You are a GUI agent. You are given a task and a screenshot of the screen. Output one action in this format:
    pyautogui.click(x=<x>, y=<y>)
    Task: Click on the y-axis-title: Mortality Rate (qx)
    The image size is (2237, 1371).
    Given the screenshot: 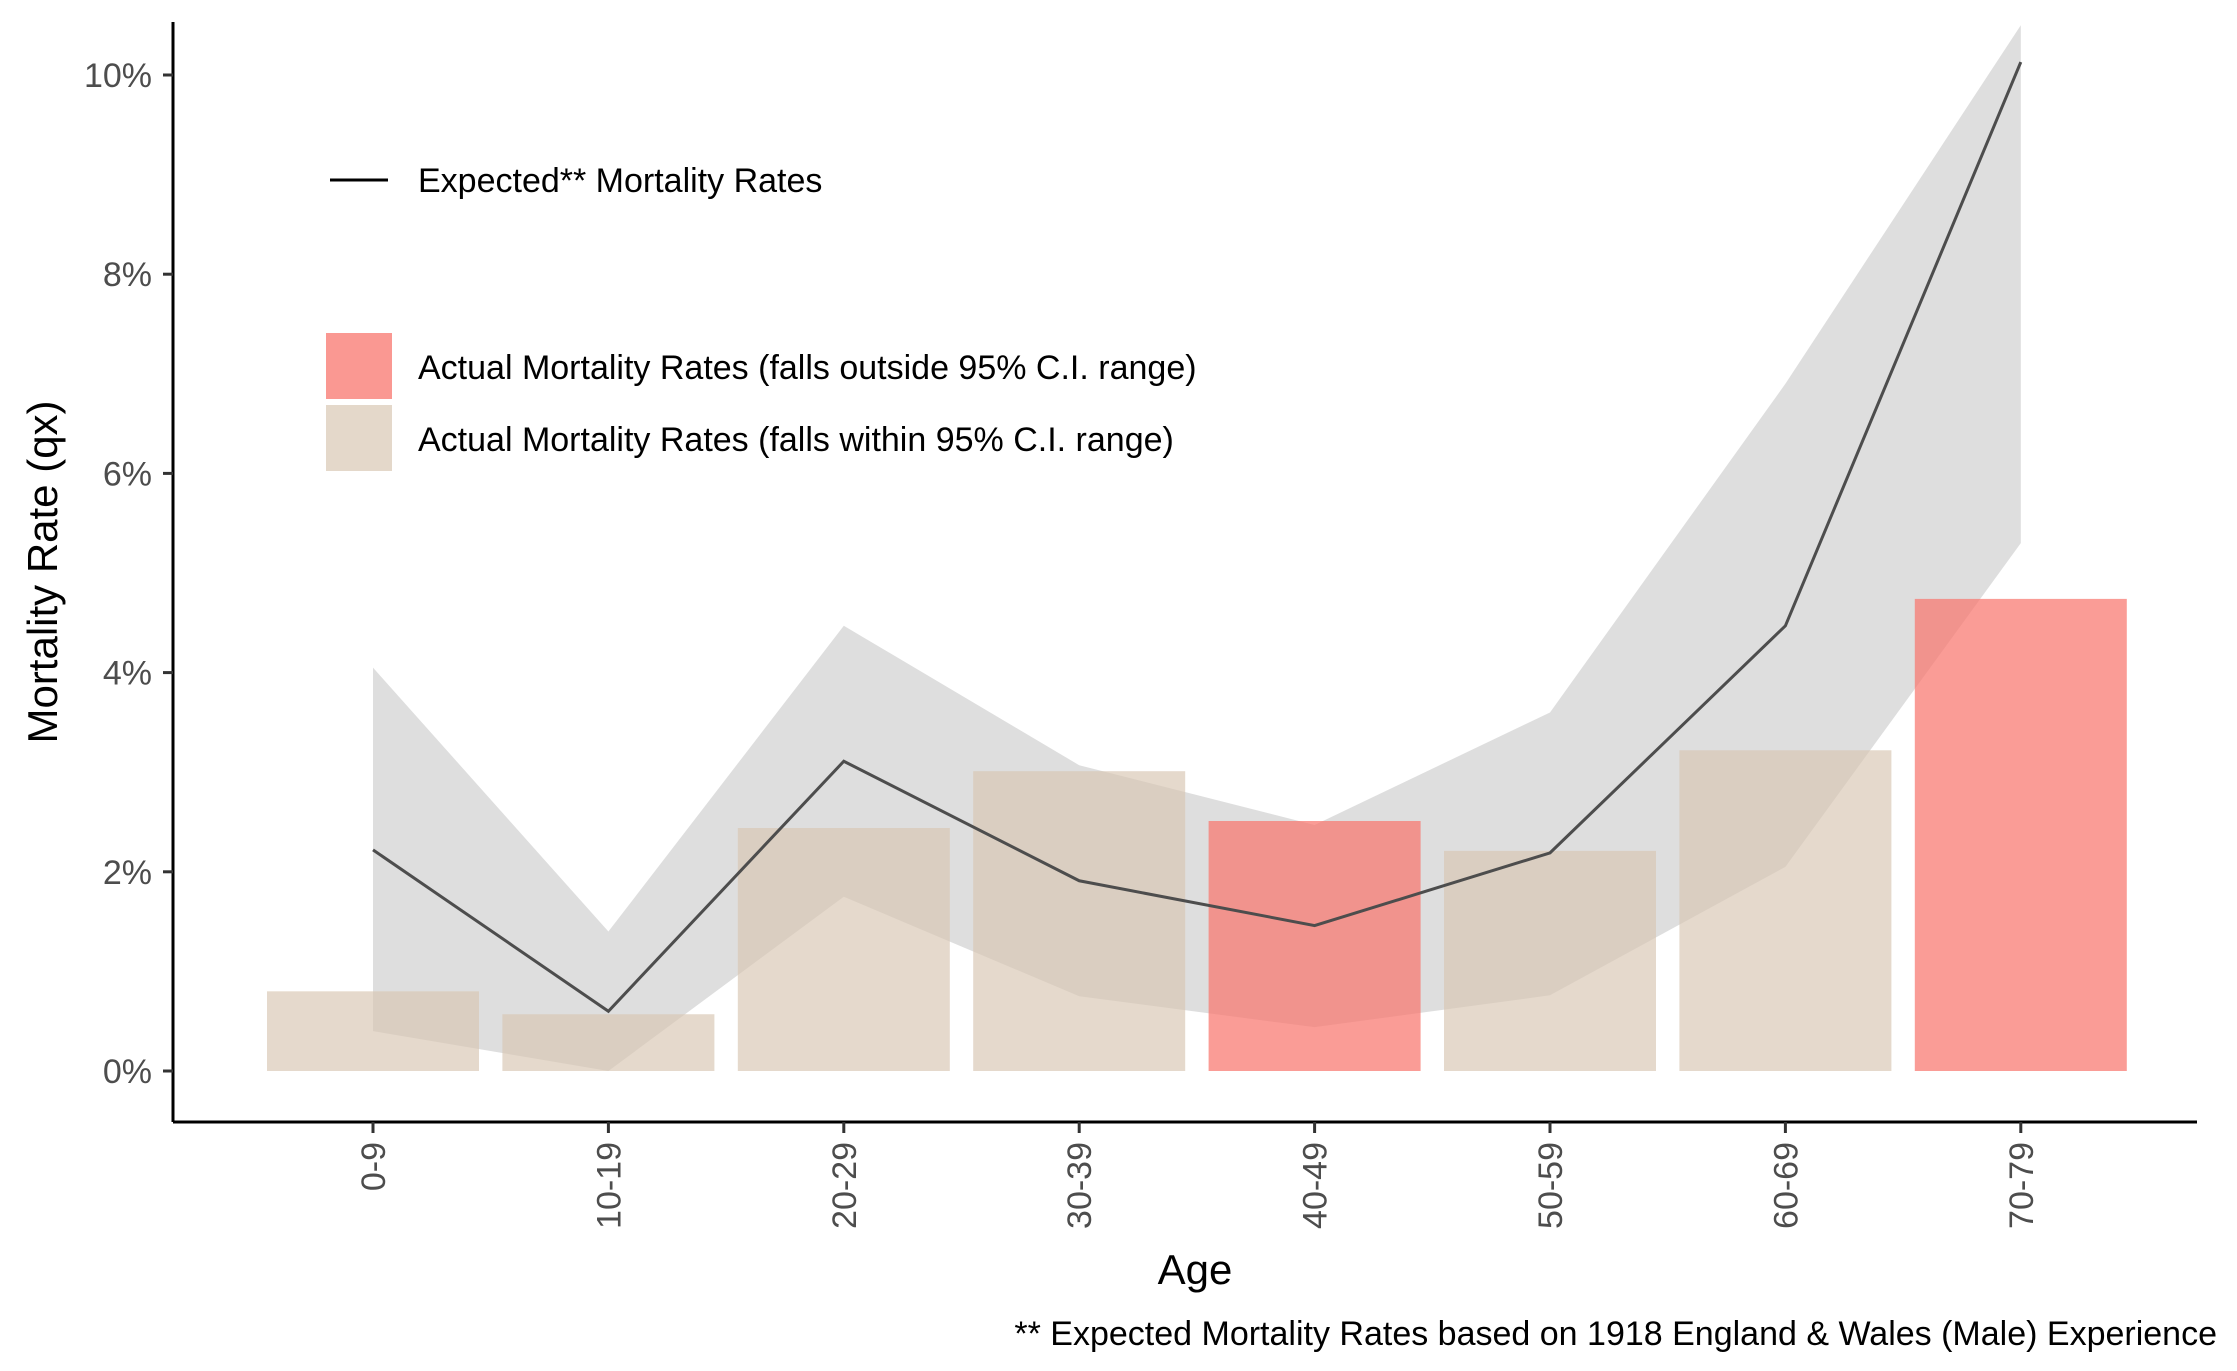 What is the action you would take?
    pyautogui.click(x=42, y=571)
    